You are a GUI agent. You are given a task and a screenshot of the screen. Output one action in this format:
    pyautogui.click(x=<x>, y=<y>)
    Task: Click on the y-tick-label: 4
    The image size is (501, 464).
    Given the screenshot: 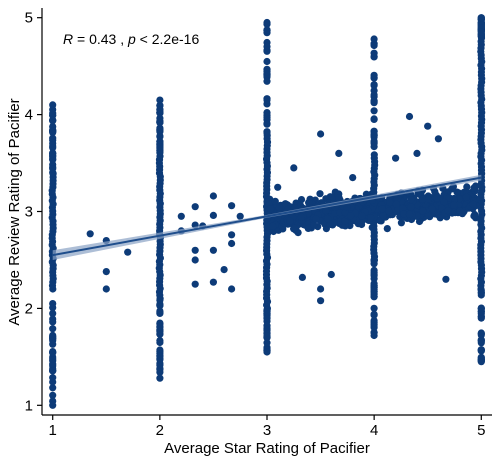 What is the action you would take?
    pyautogui.click(x=29, y=115)
    